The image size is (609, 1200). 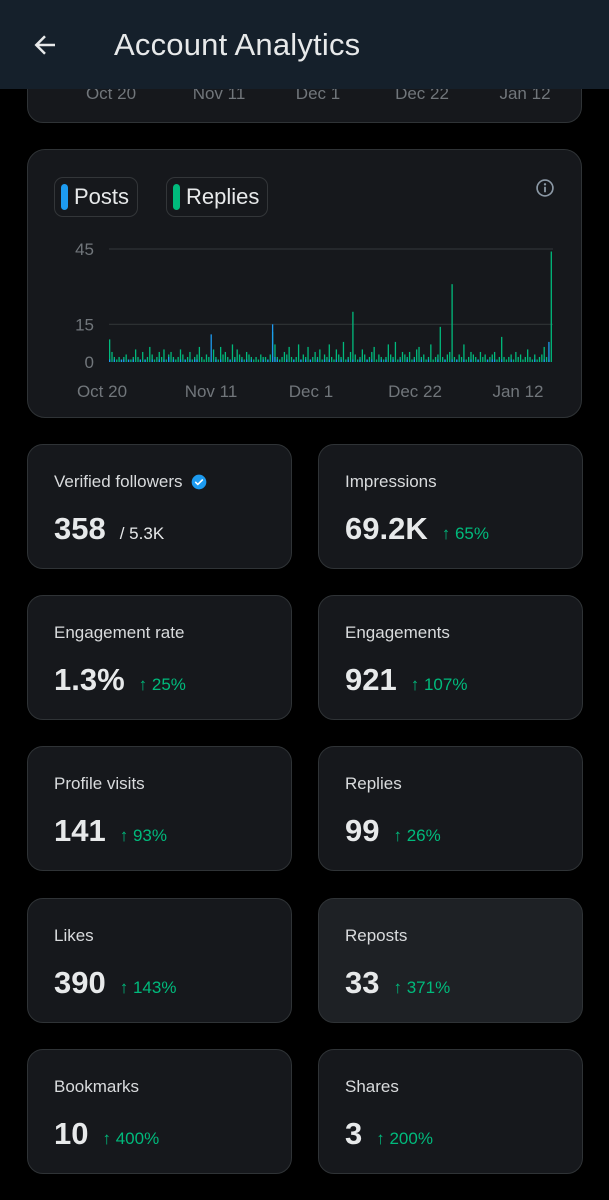 I want to click on info-icon, so click(x=545, y=188).